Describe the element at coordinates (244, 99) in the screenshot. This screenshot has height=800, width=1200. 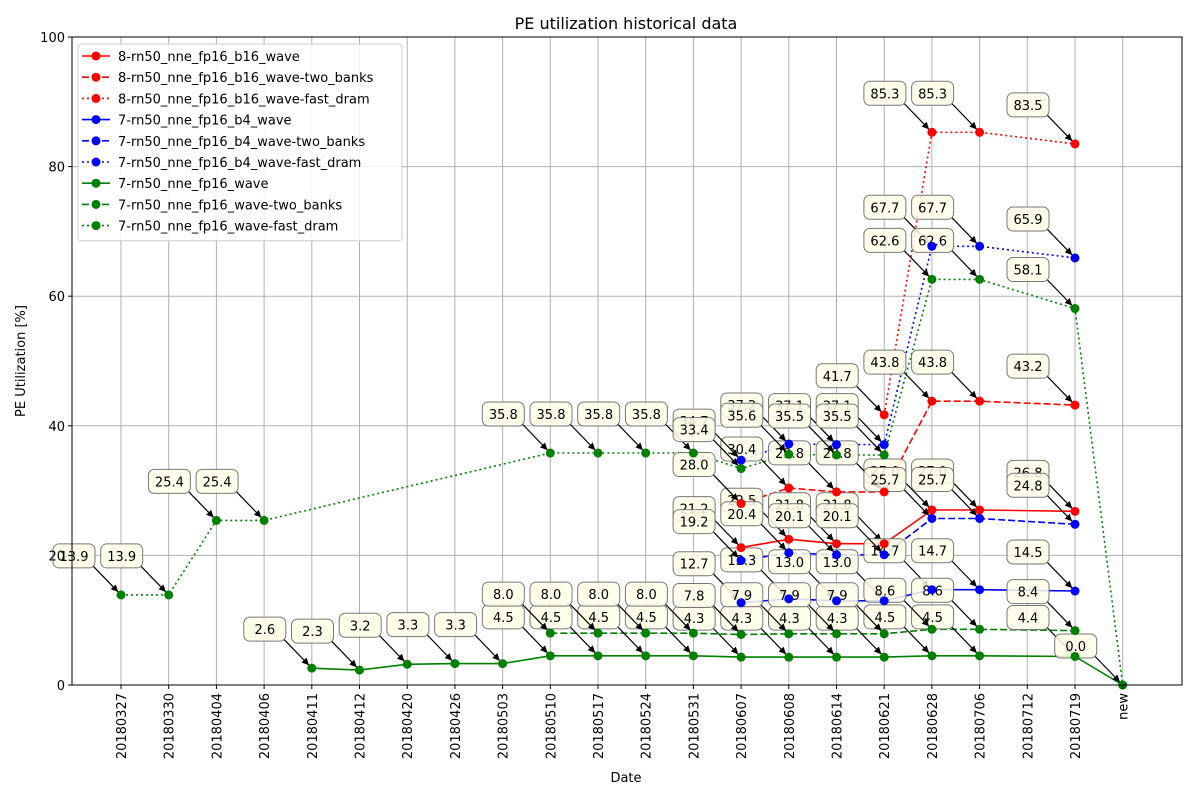
I see `legend-label: 8-rn50_nne_fp16_b16_wave-fast_dram` at that location.